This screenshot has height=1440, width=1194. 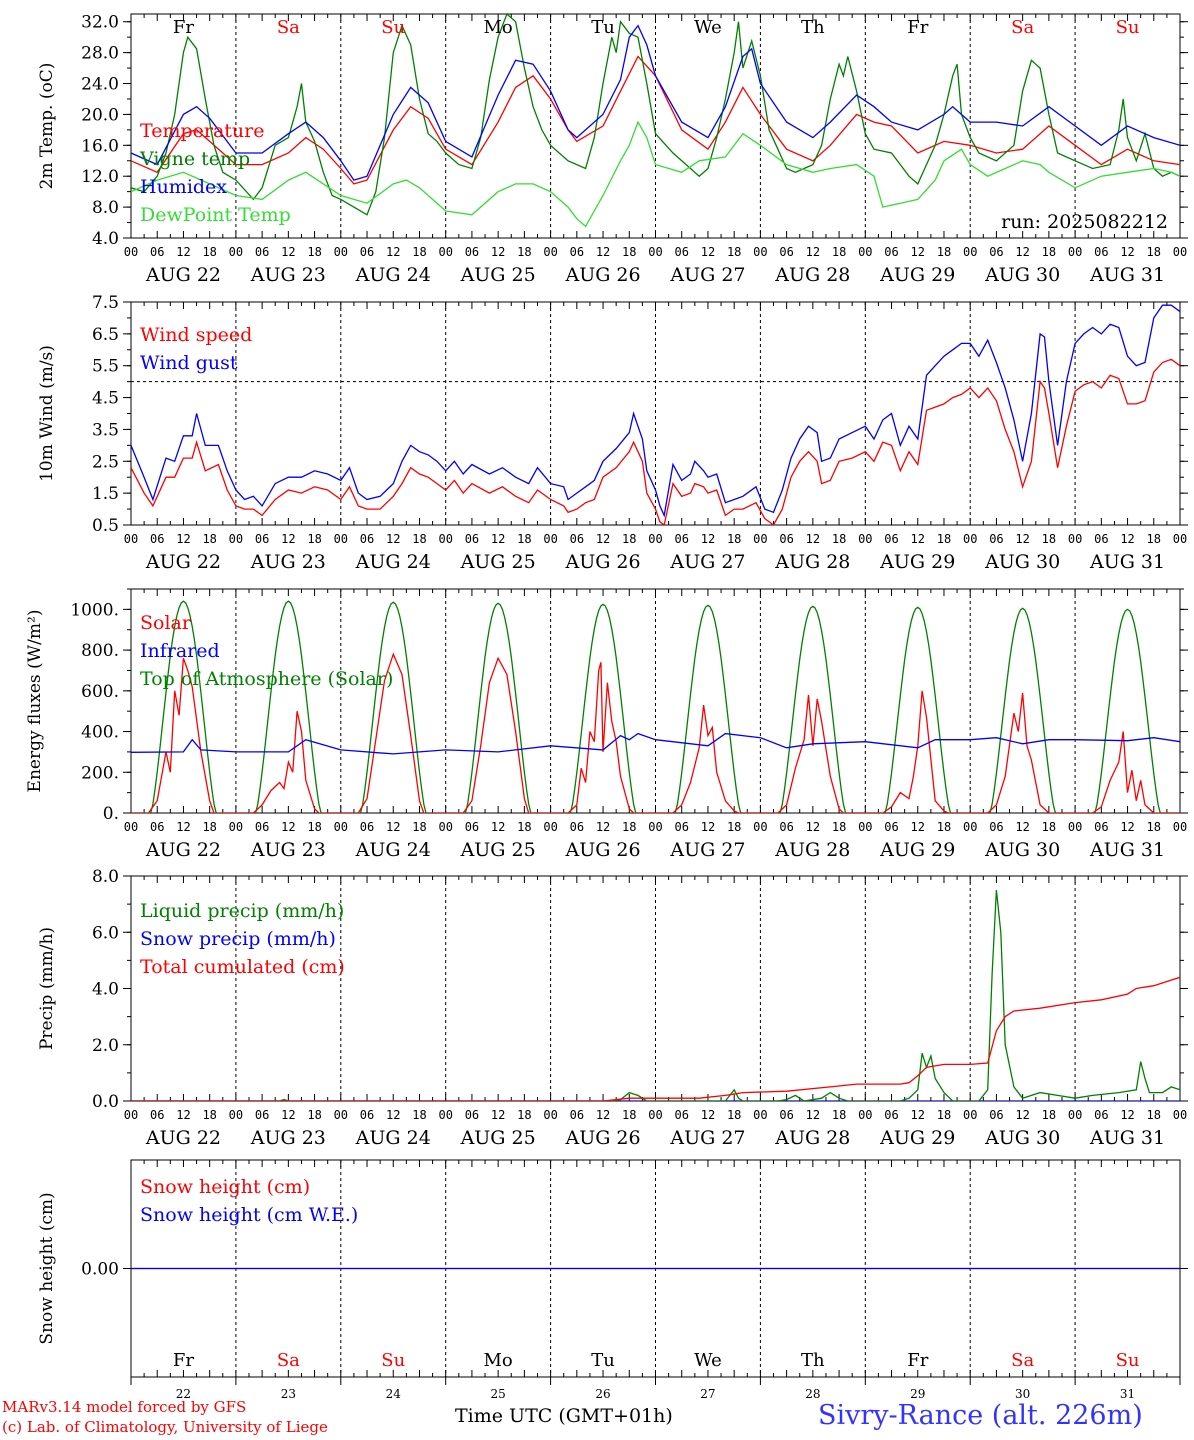 What do you see at coordinates (105, 494) in the screenshot?
I see `y-tick-label: 1.5` at bounding box center [105, 494].